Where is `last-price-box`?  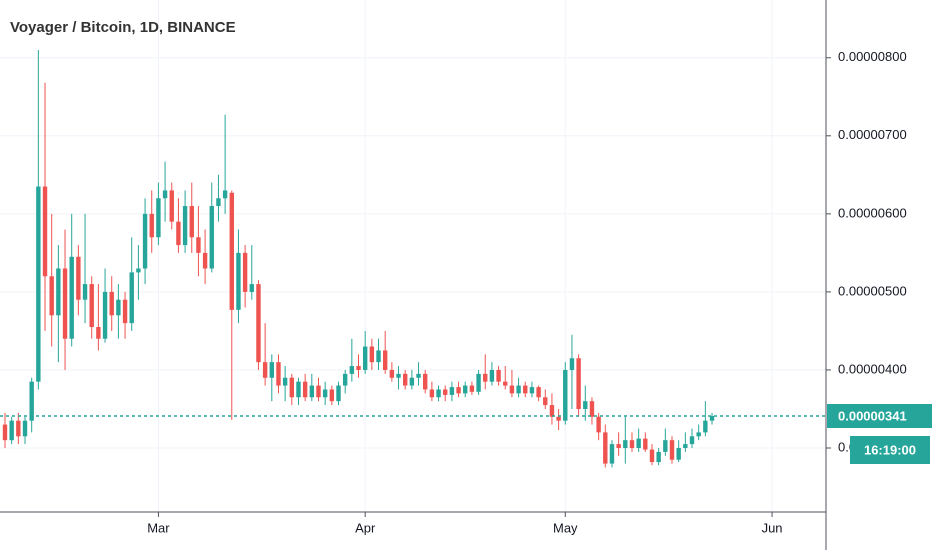
last-price-box is located at coordinates (879, 416).